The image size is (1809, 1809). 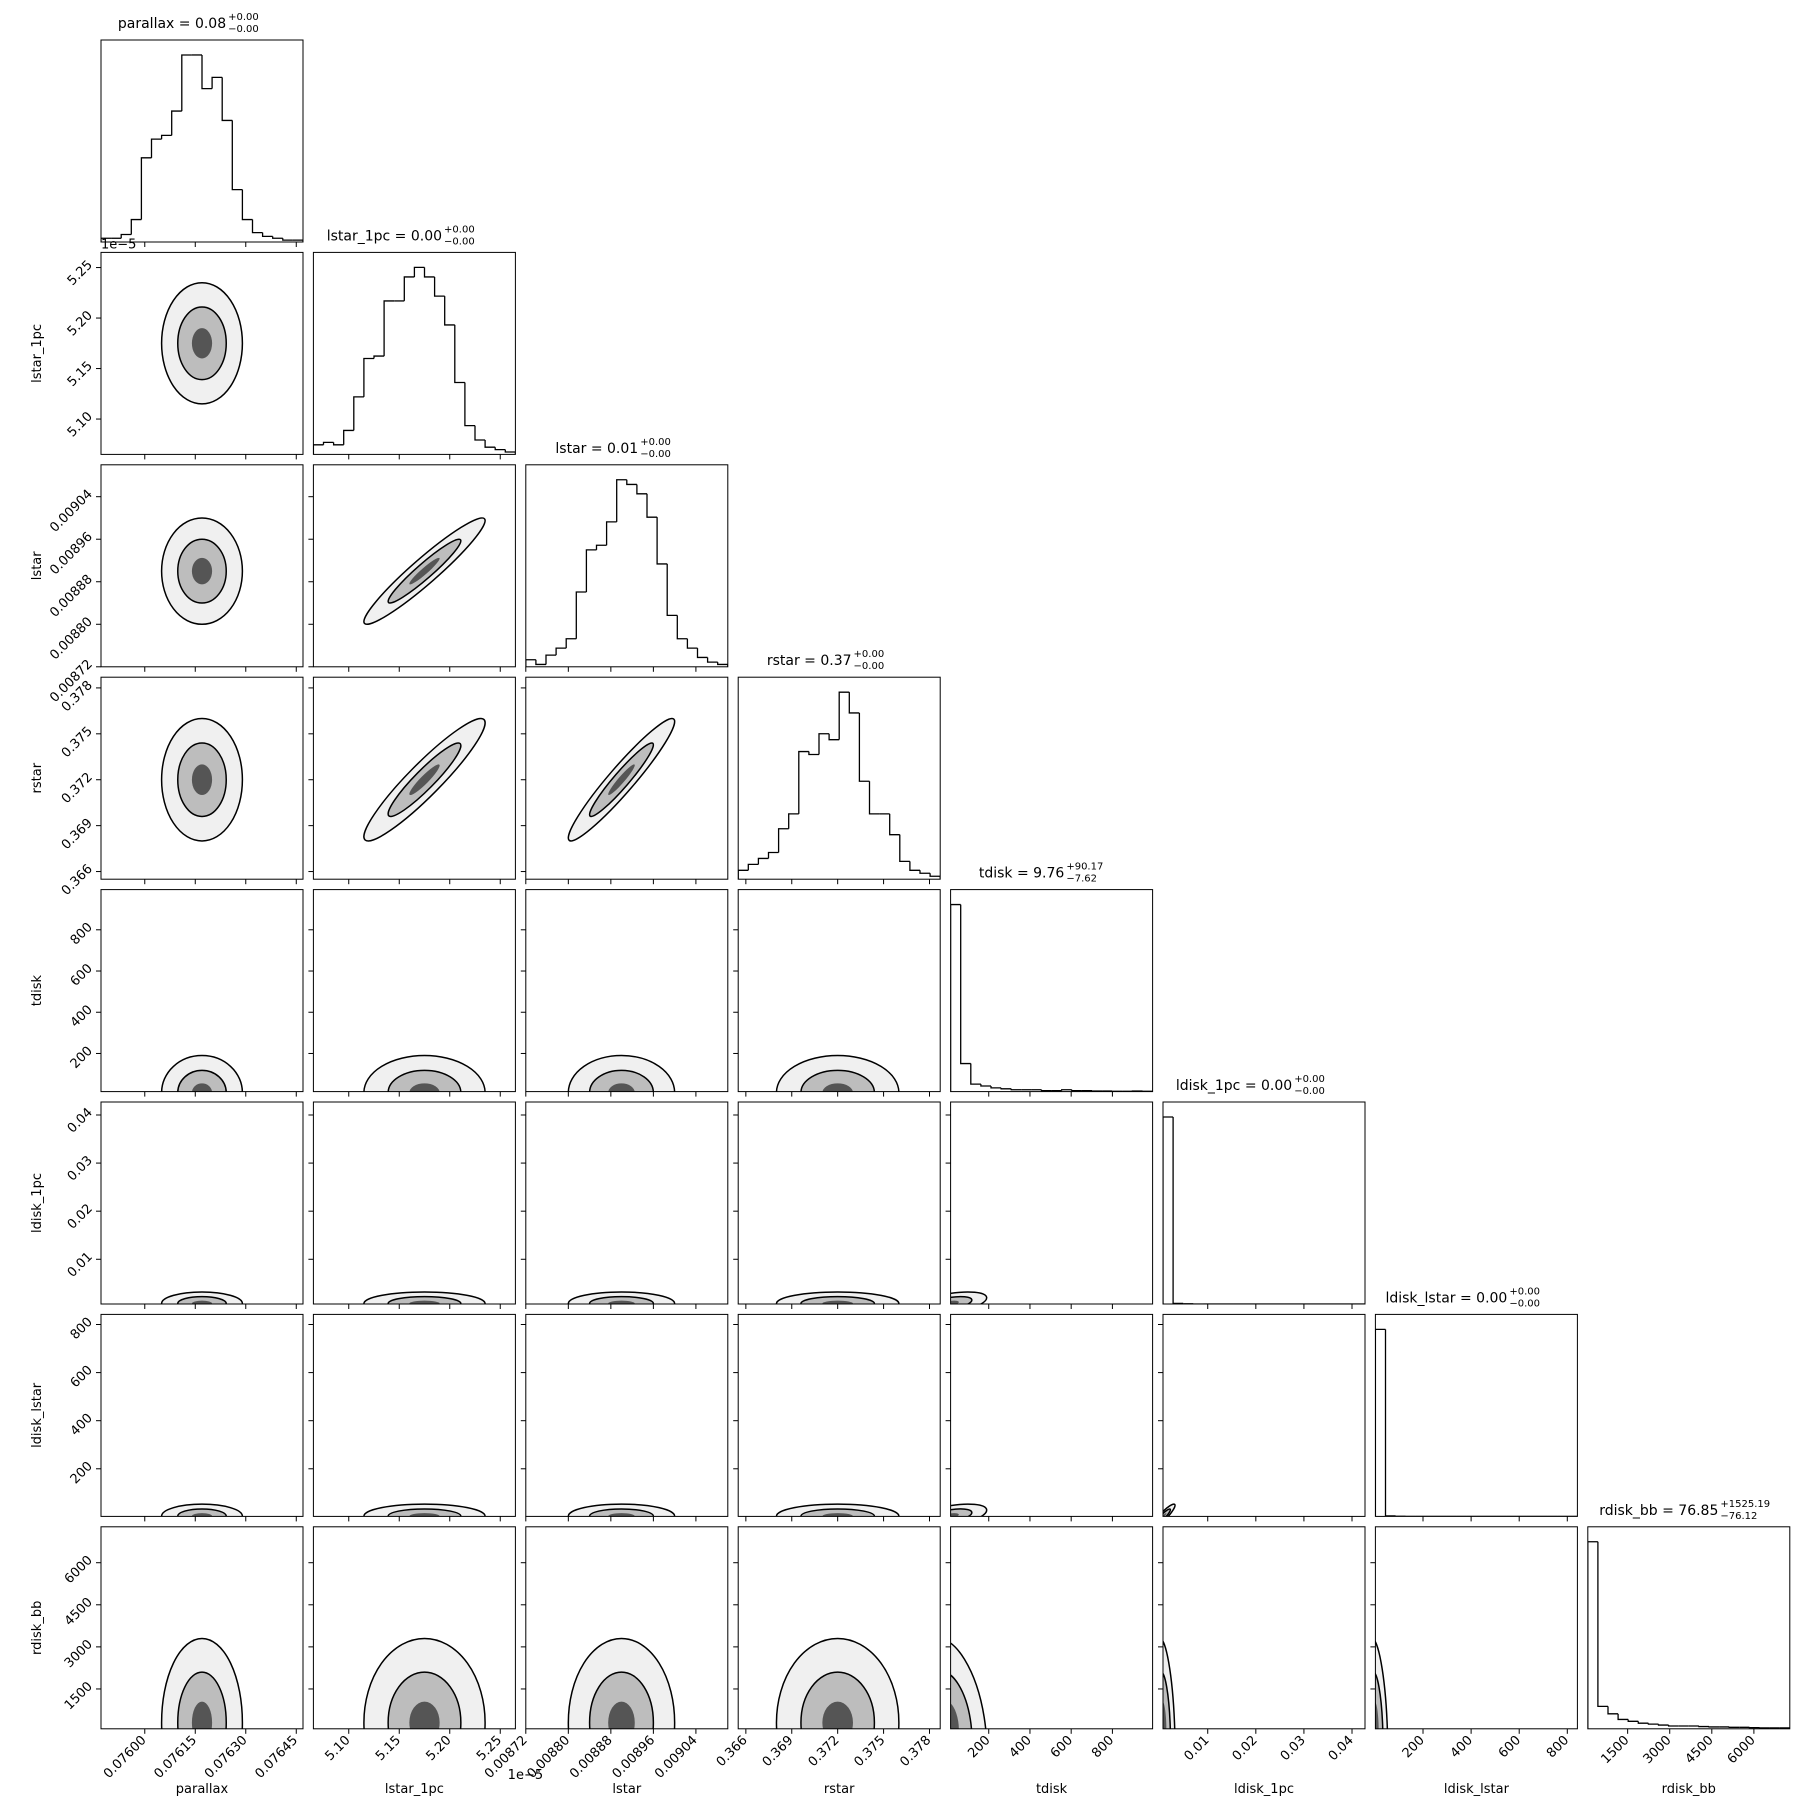 What do you see at coordinates (596, 449) in the screenshot?
I see `panel-title: lstar = 0.01` at bounding box center [596, 449].